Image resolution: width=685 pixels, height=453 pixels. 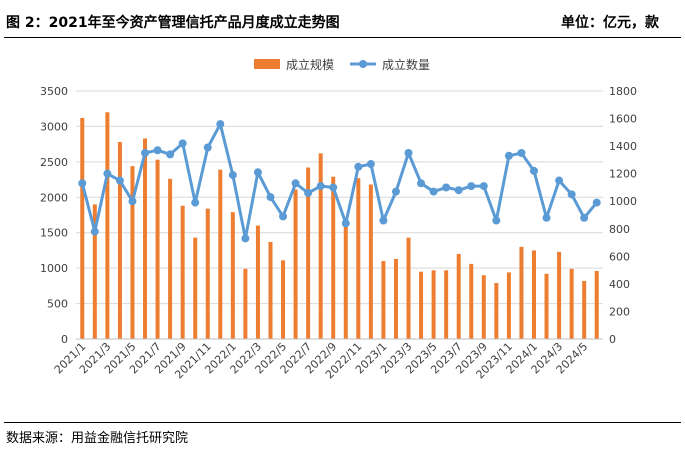 What do you see at coordinates (406, 64) in the screenshot?
I see `legend-label-line: 成立数量` at bounding box center [406, 64].